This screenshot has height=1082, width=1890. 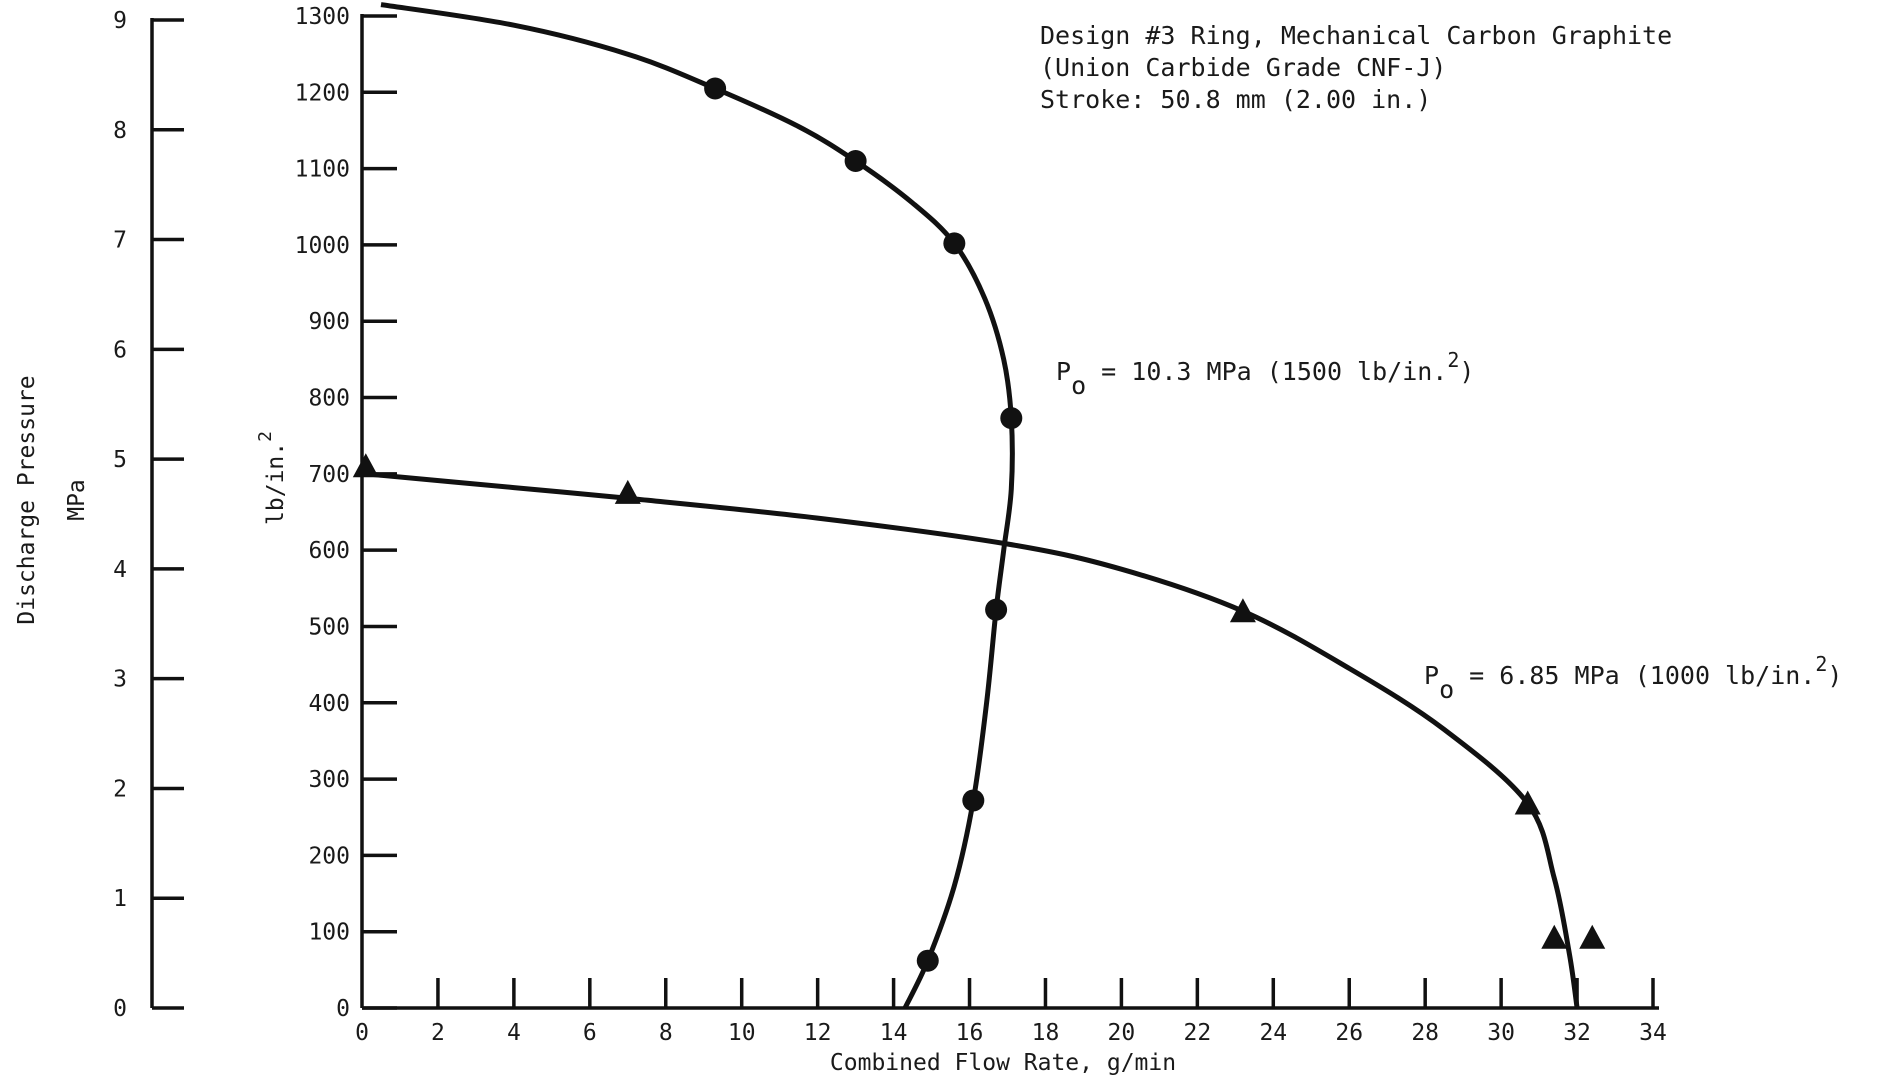 I want to click on secondary-y-tick-label: 8, so click(x=120, y=131).